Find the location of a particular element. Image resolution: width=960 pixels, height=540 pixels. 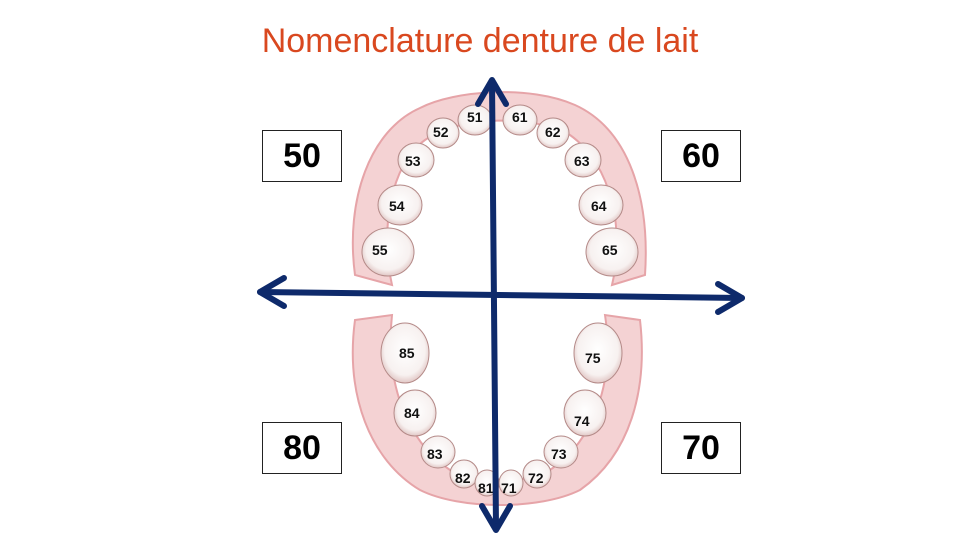

tooth-label-63: 63 is located at coordinates (582, 161).